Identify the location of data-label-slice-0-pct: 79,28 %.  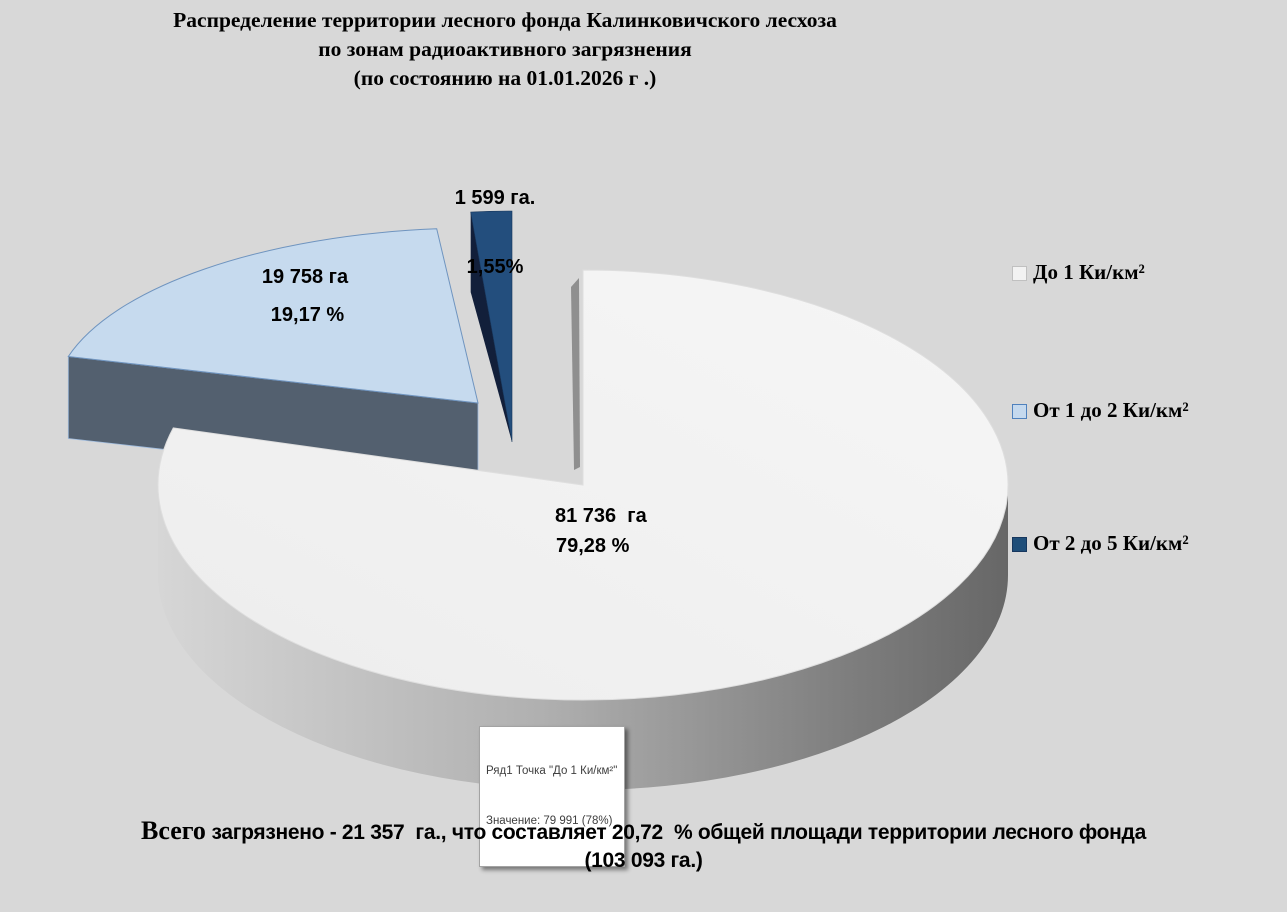
(593, 546).